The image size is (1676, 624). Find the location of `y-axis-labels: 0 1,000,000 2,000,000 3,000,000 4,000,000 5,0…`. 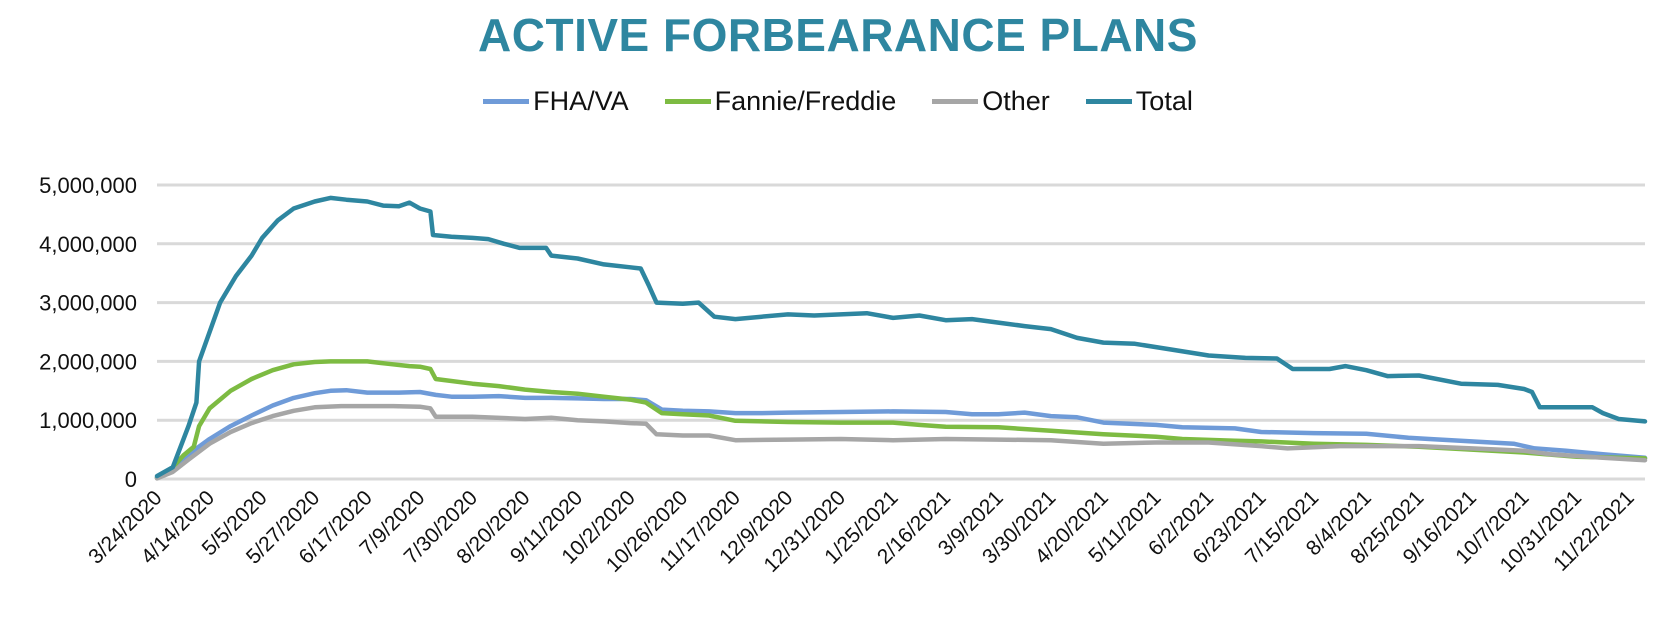

y-axis-labels: 0 1,000,000 2,000,000 3,000,000 4,000,000 5,0… is located at coordinates (88, 332).